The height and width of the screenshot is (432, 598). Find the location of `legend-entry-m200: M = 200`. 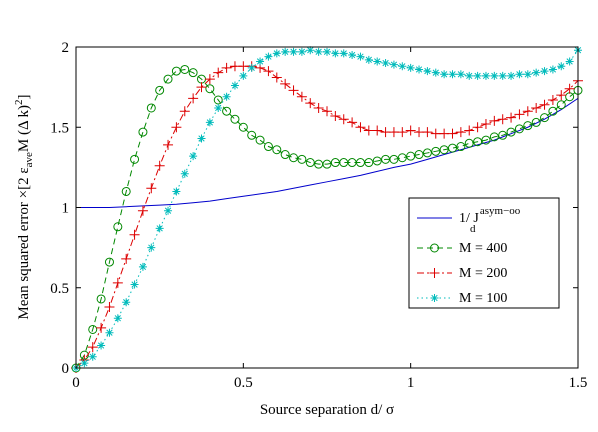

legend-entry-m200: M = 200 is located at coordinates (462, 273).